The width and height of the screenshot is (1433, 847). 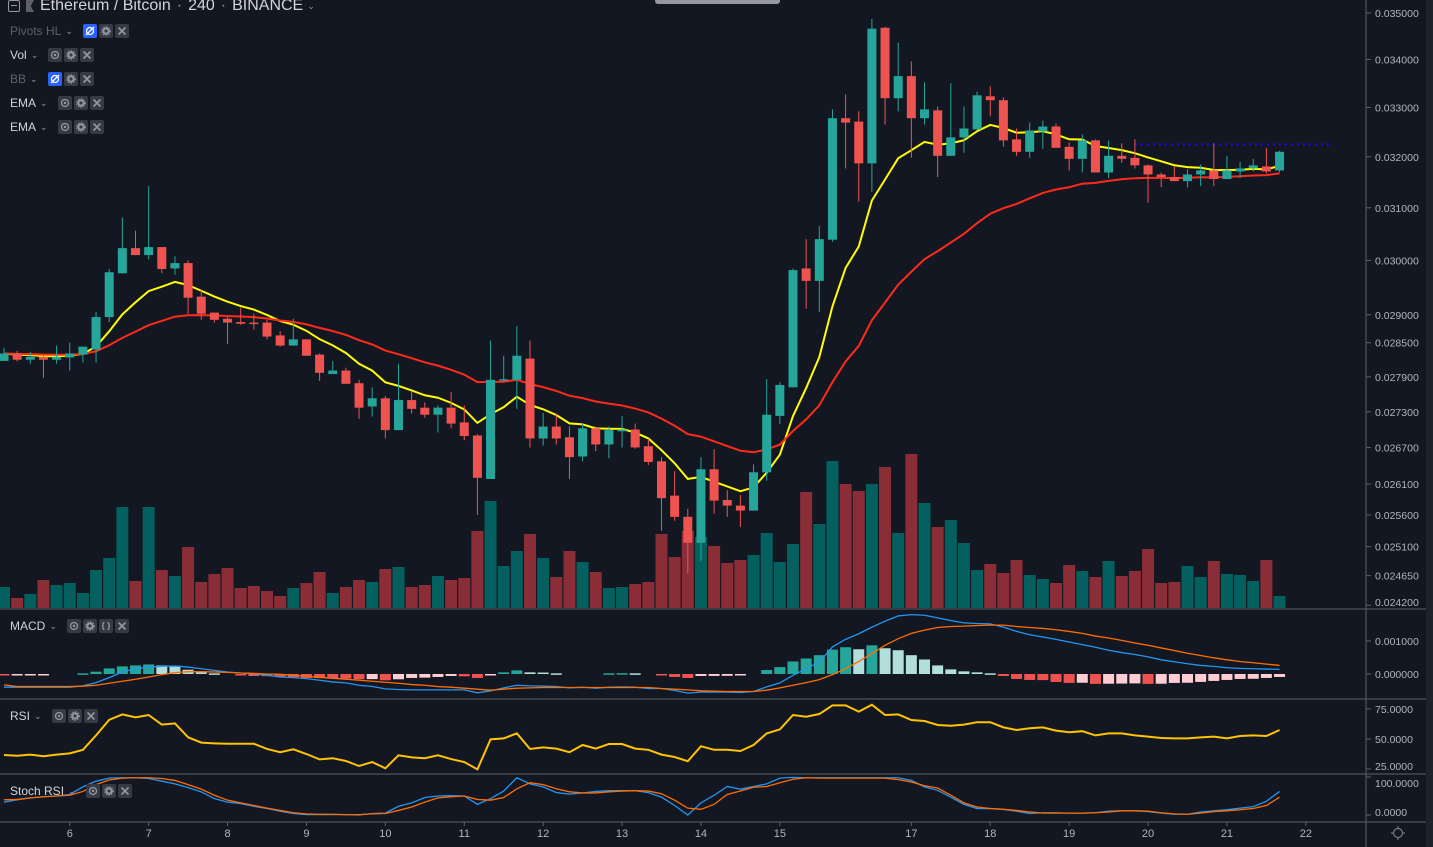 What do you see at coordinates (1397, 448) in the screenshot?
I see `price-tick-label: 0.026700` at bounding box center [1397, 448].